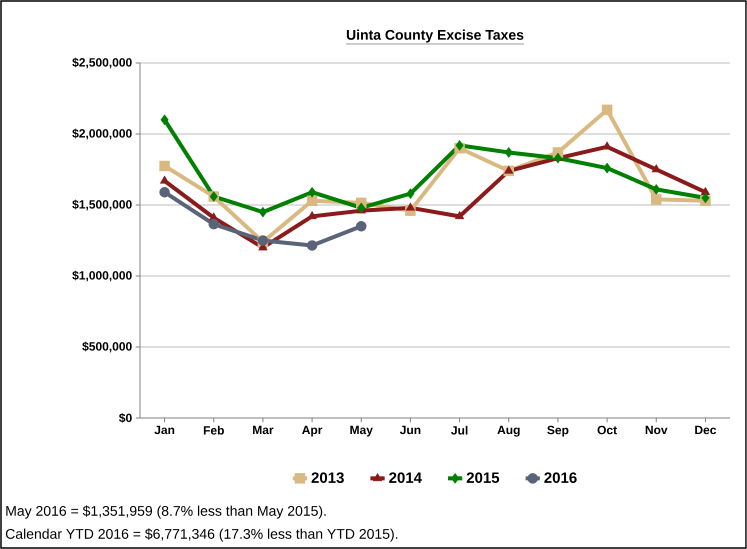 The width and height of the screenshot is (747, 549). Describe the element at coordinates (102, 63) in the screenshot. I see `y-tick-label: $2,500,000` at that location.